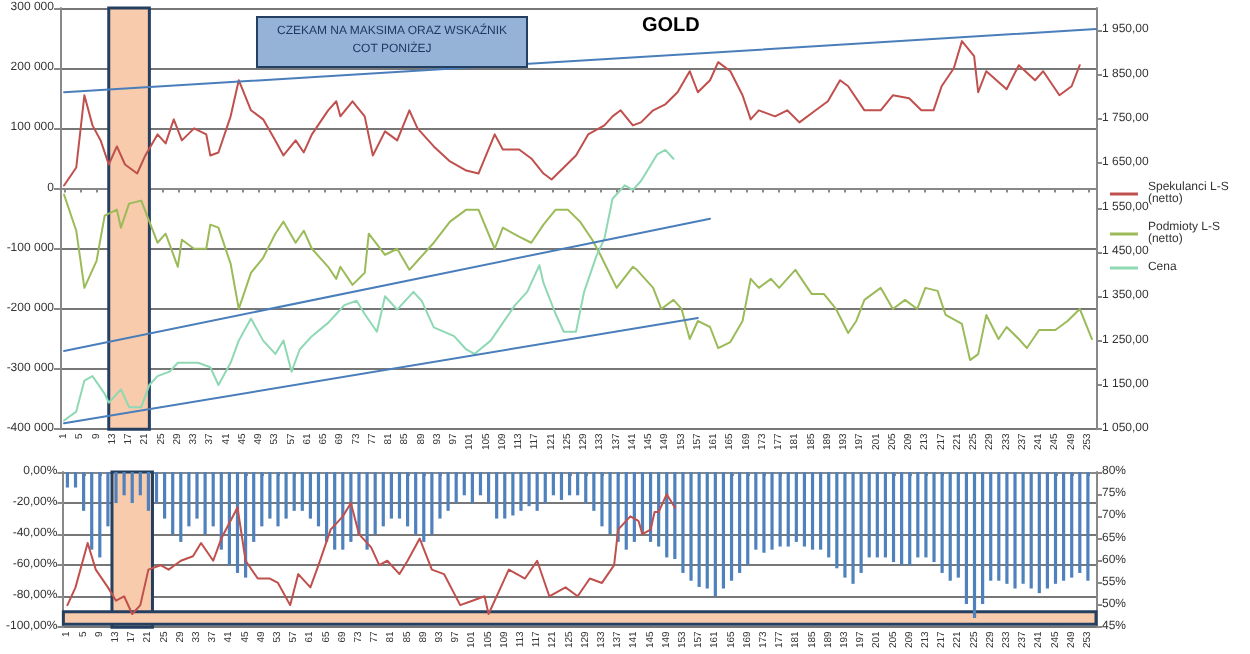  What do you see at coordinates (671, 26) in the screenshot?
I see `chart-title: GOLD` at bounding box center [671, 26].